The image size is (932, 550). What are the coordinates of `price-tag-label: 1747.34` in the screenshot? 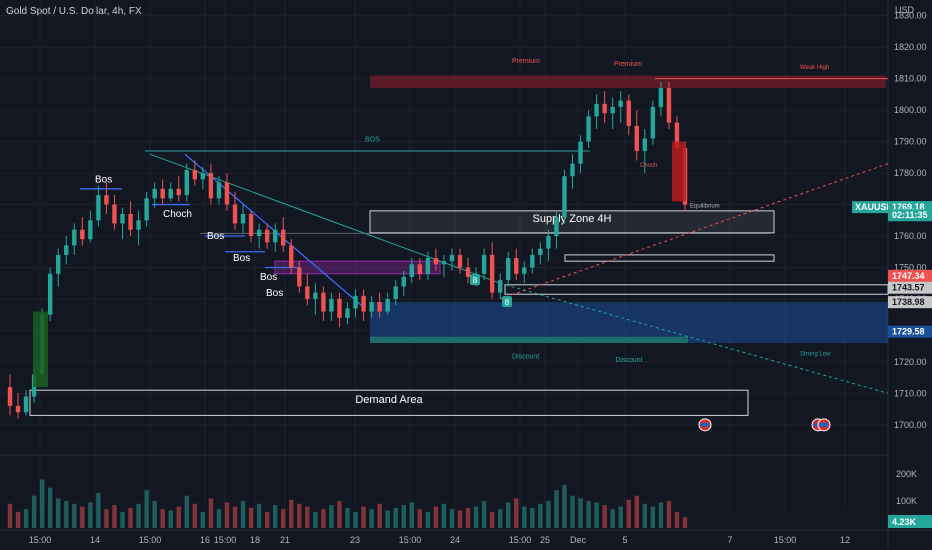 It's located at (908, 276).